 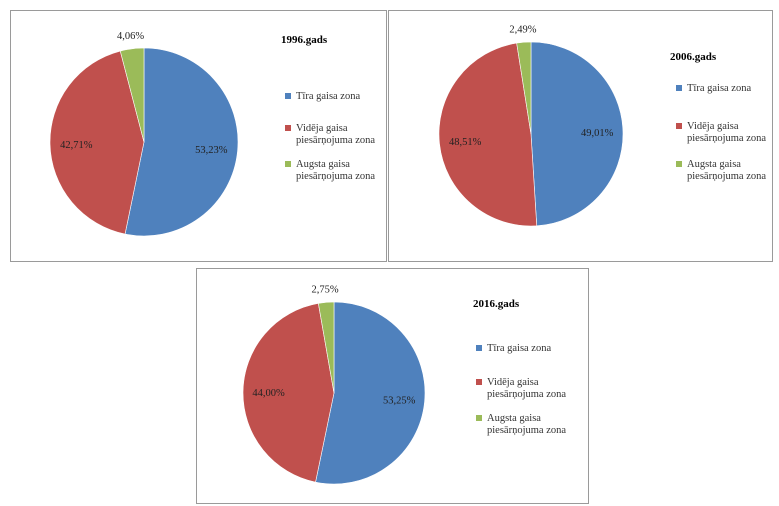 I want to click on pie-value-label: 53,23%, so click(x=211, y=150).